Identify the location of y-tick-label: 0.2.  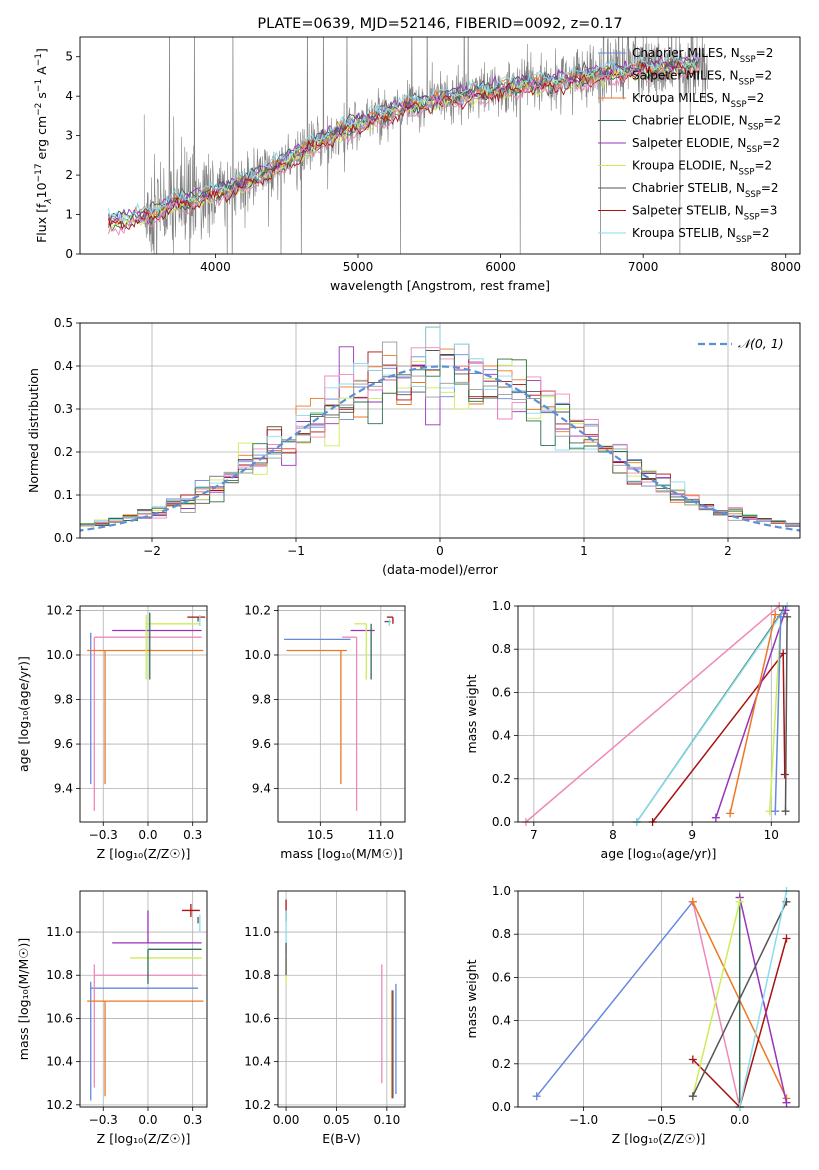
(501, 779).